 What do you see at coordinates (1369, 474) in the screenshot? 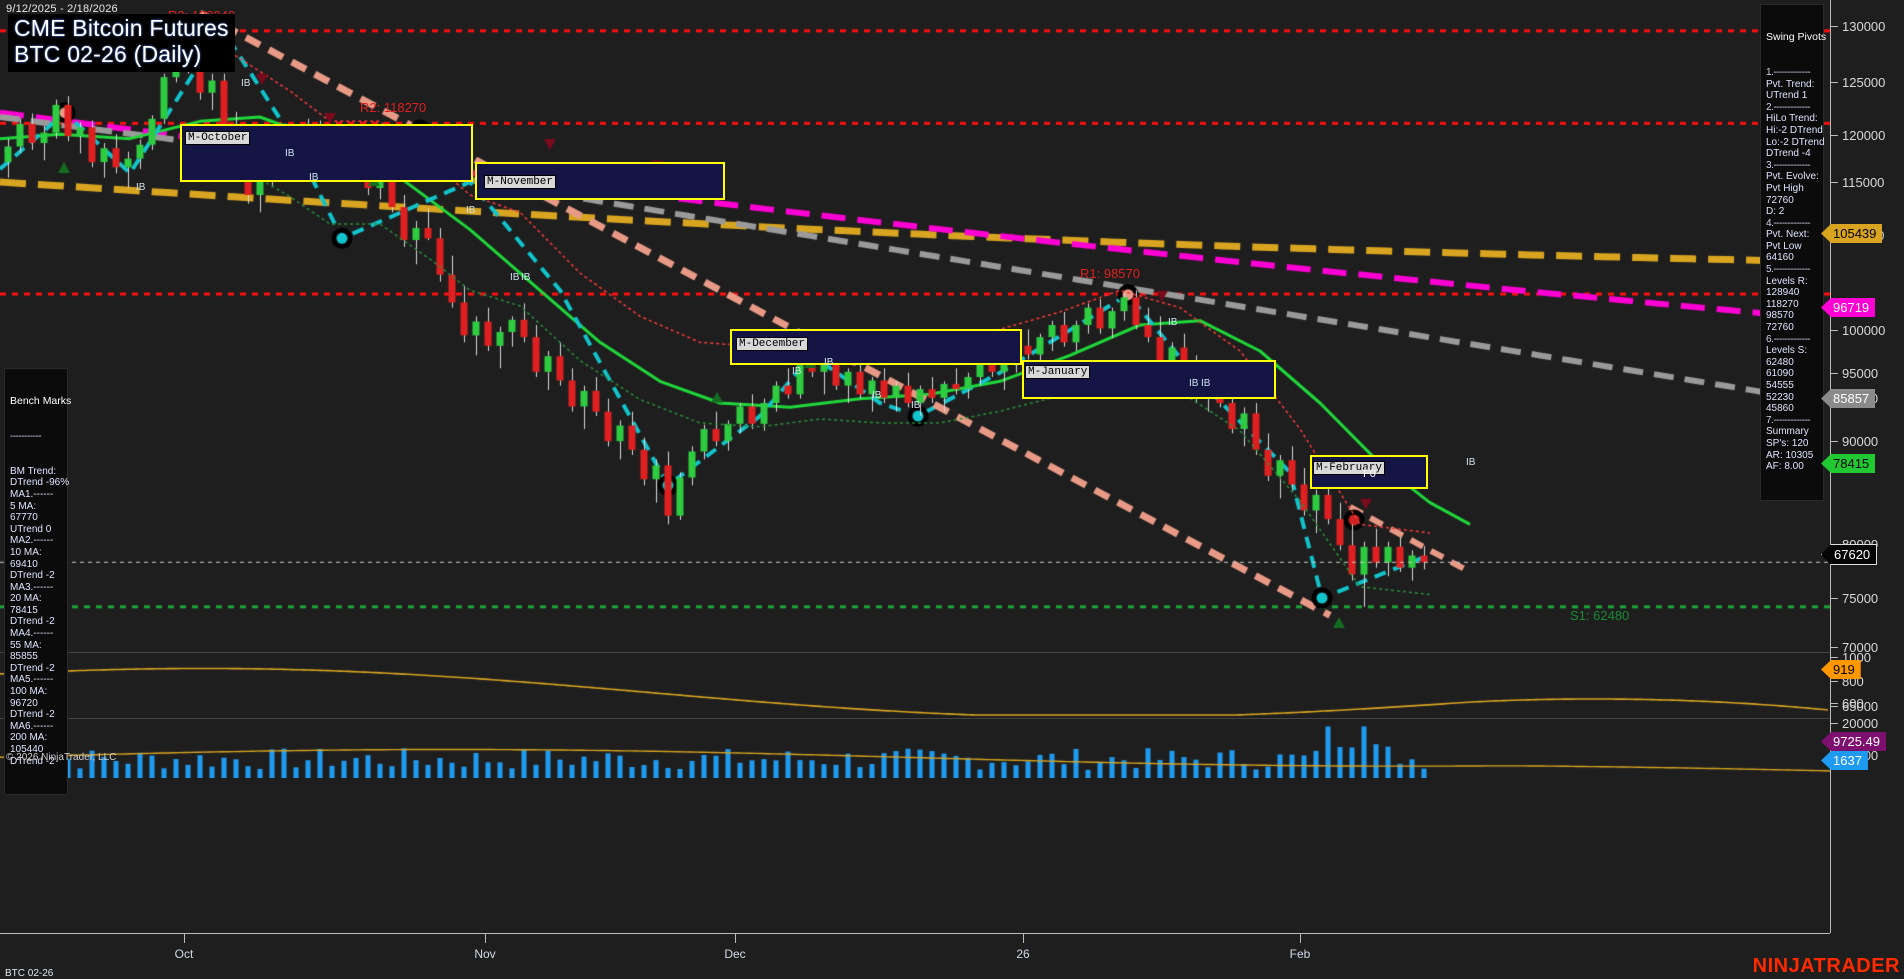
I see `month-extra-label: F0` at bounding box center [1369, 474].